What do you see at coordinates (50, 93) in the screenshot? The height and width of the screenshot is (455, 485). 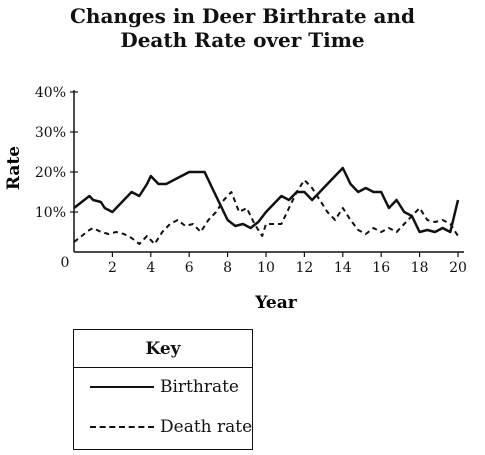 I see `y-tick-label: 40%` at bounding box center [50, 93].